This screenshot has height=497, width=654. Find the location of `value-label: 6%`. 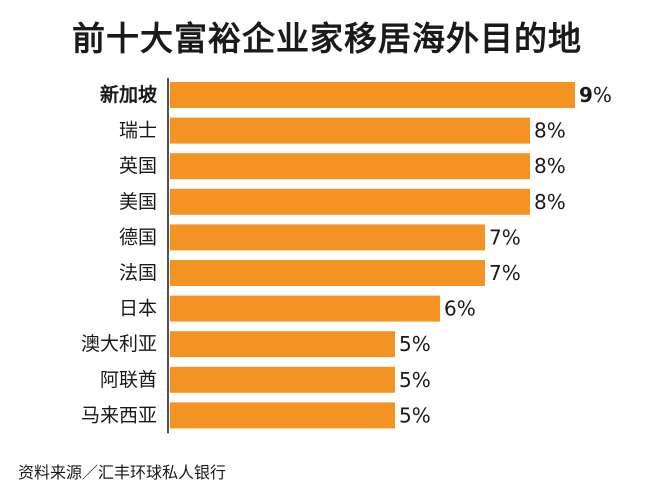

value-label: 6% is located at coordinates (460, 309).